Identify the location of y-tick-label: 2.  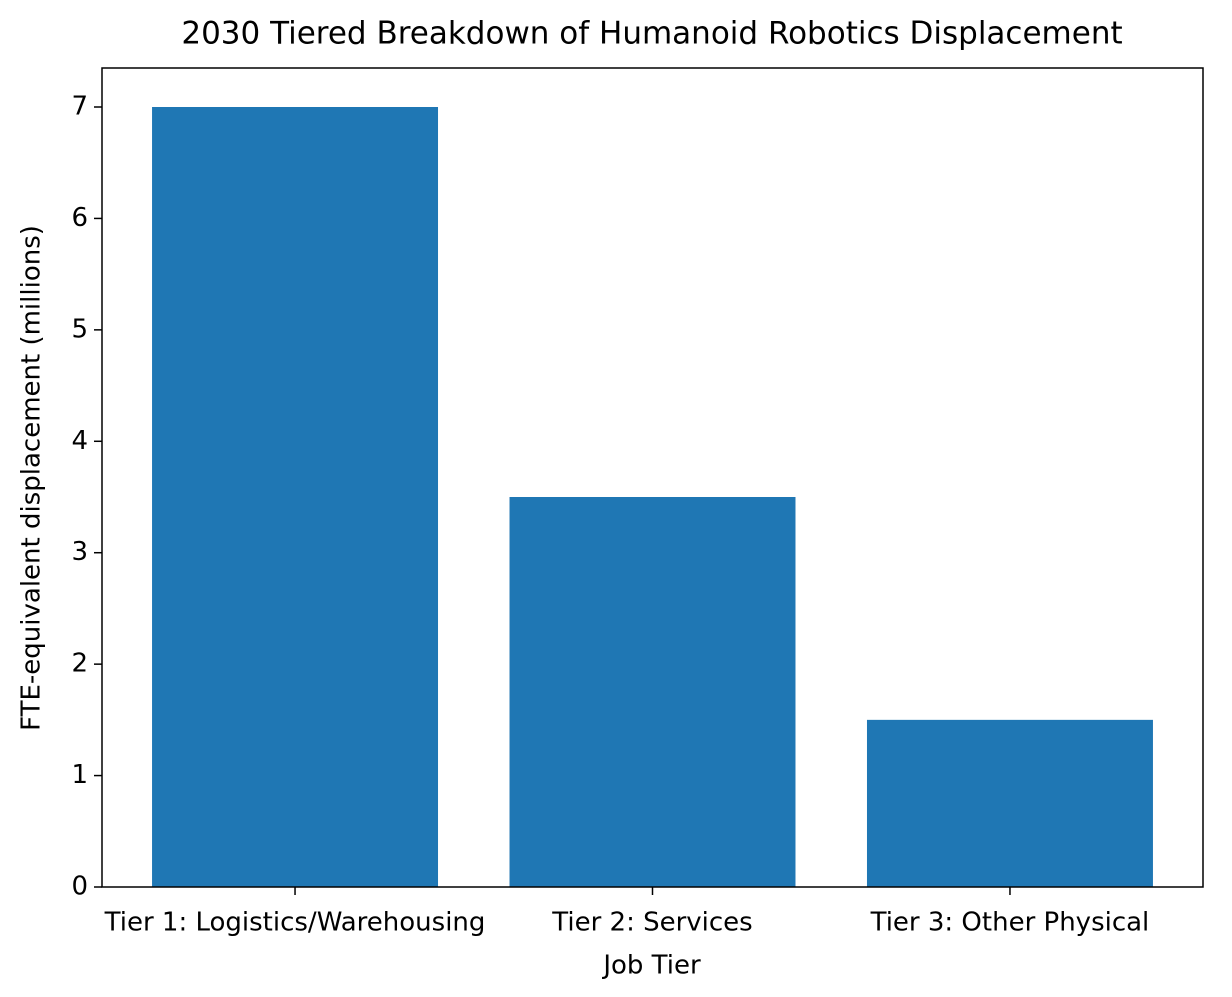
(79, 664).